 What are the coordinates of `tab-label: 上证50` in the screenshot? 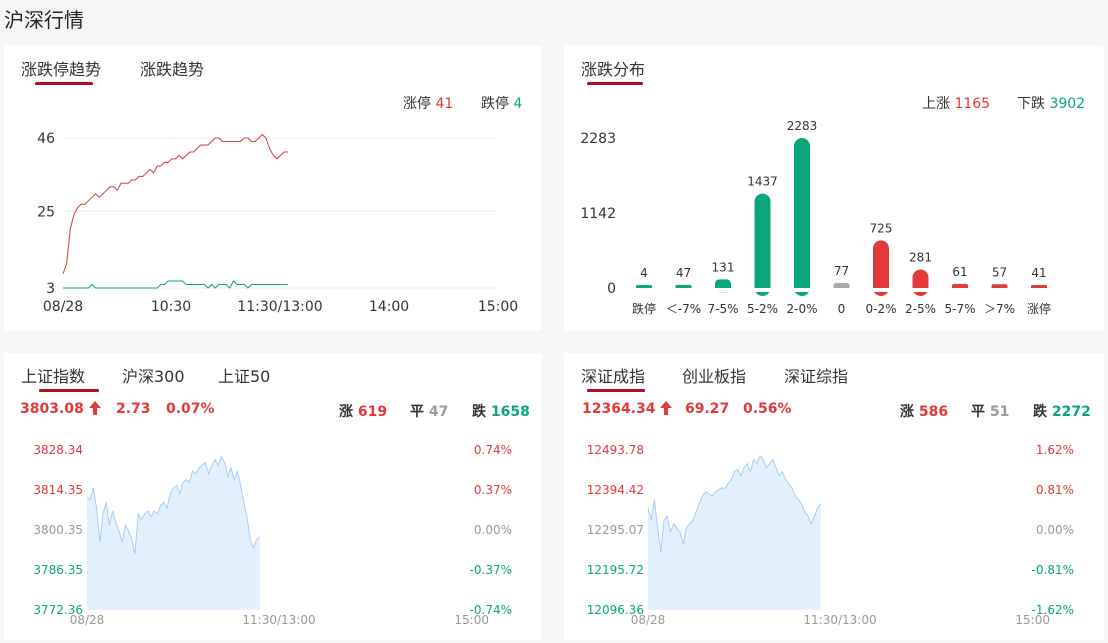 It's located at (244, 376).